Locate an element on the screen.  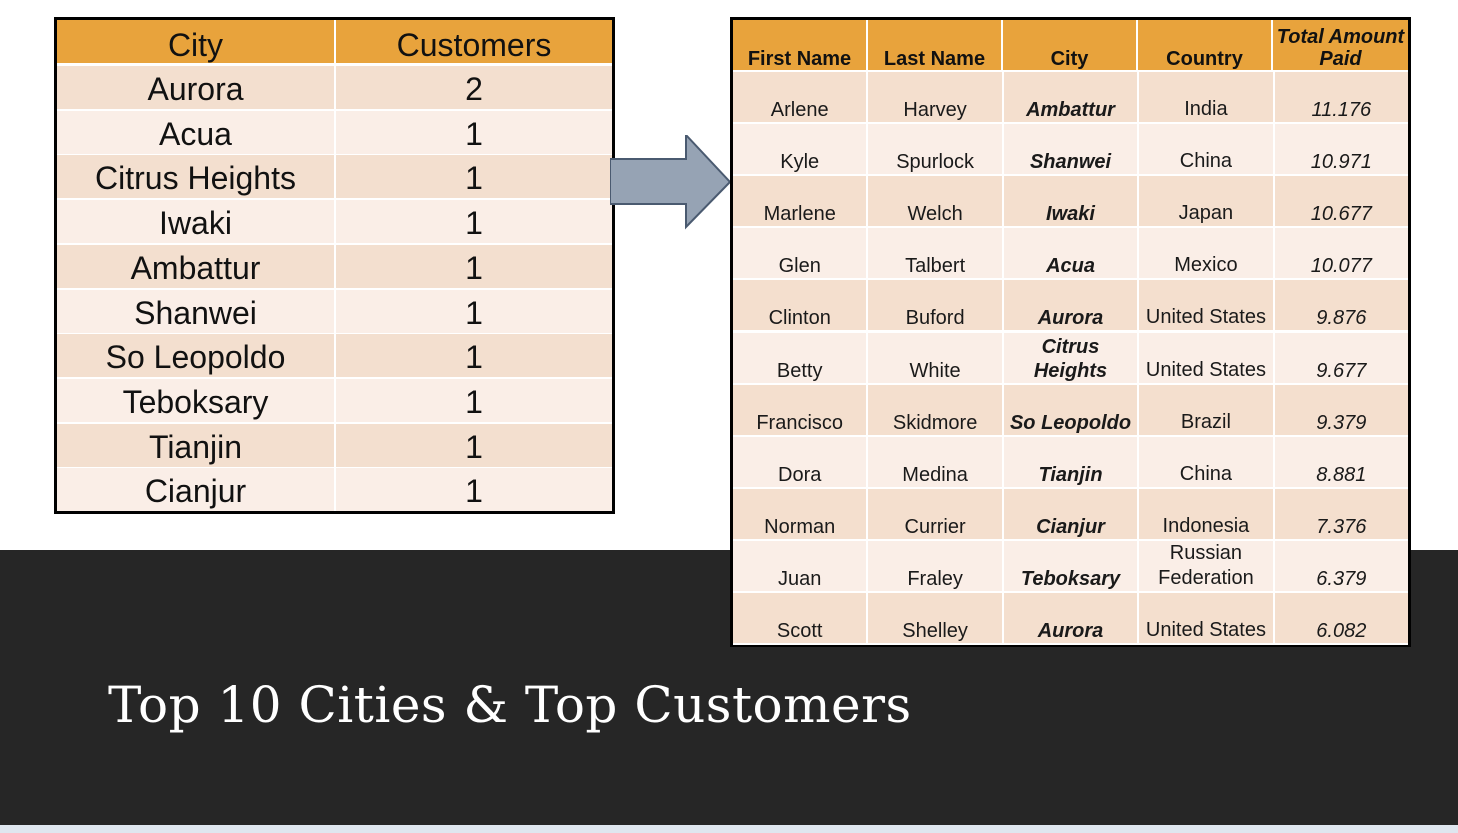
header-last-name: Last Name is located at coordinates (935, 45).